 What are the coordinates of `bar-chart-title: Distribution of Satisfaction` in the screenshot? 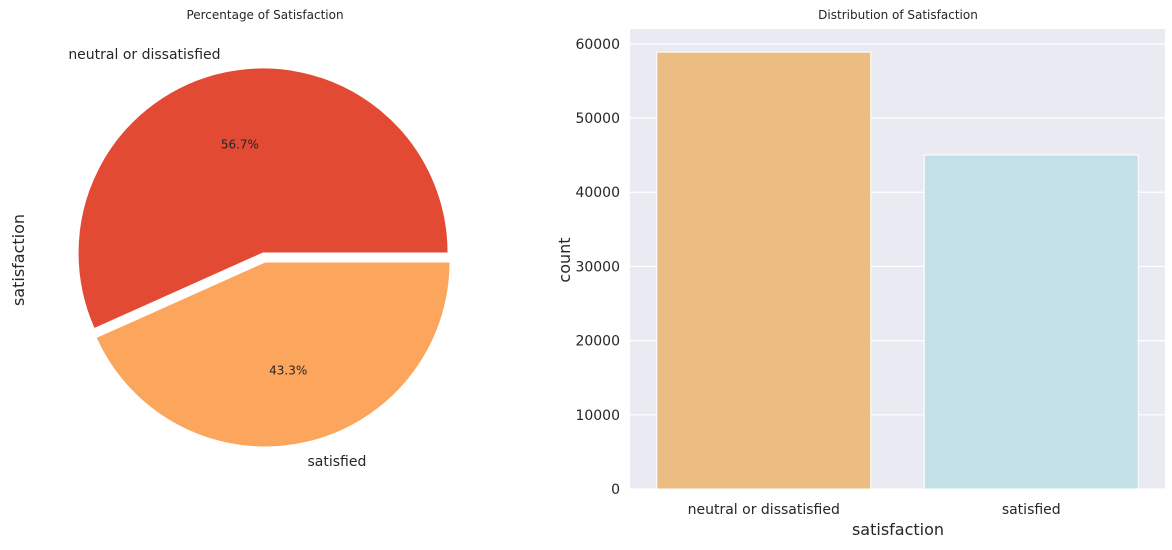 It's located at (898, 15).